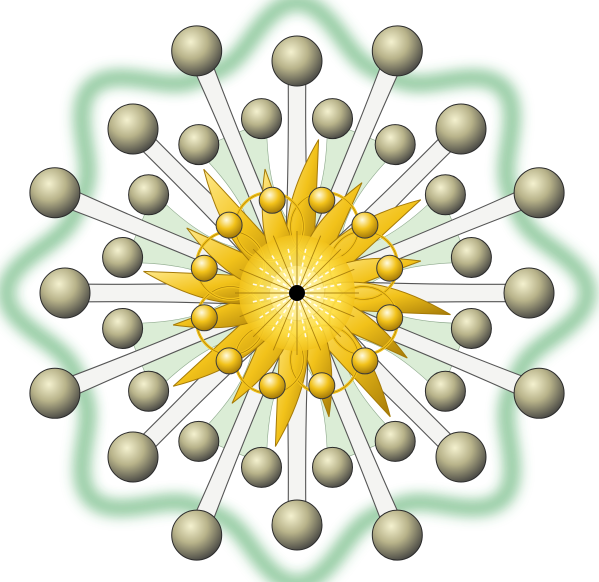 This screenshot has height=582, width=599. I want to click on ornament-core, so click(297, 293).